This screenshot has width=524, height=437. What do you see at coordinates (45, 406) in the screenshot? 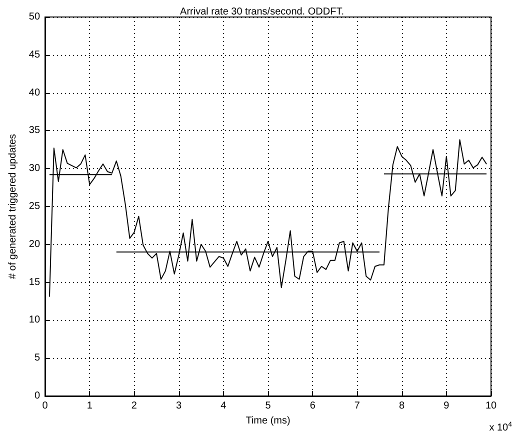
I see `x-tick-label: 0` at bounding box center [45, 406].